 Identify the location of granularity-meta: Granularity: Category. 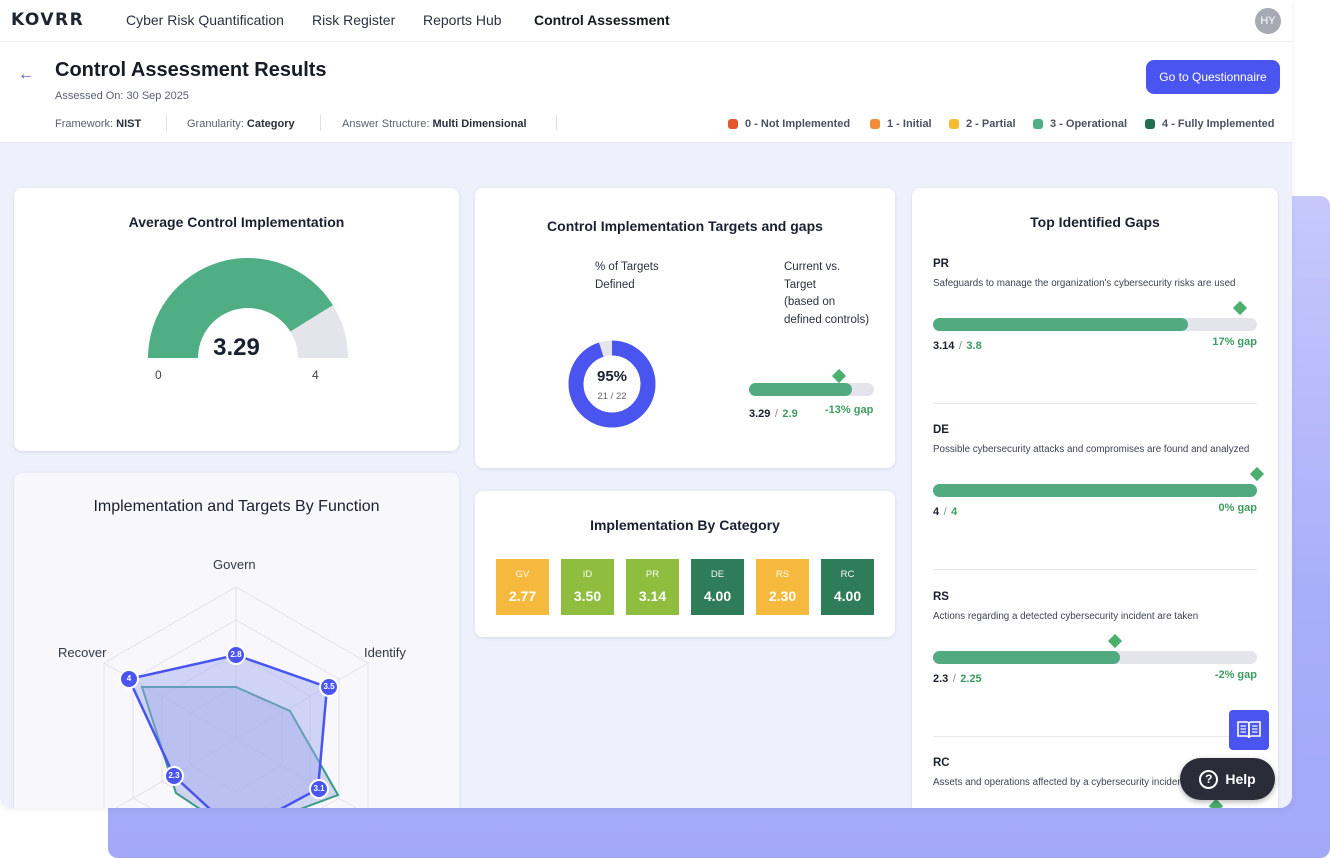
(241, 124).